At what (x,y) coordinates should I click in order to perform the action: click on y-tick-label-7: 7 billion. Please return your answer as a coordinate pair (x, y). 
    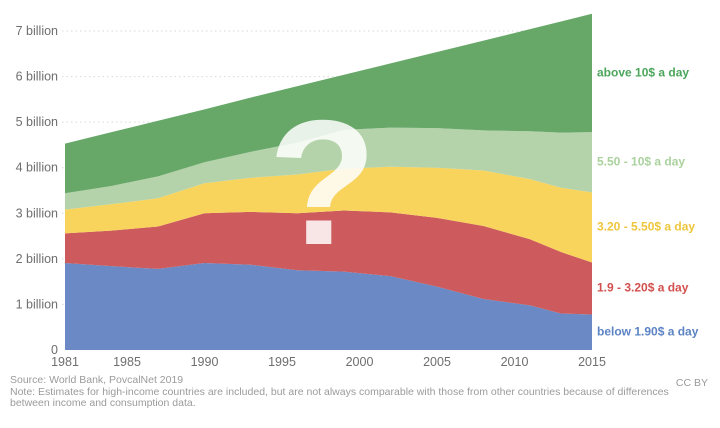
    Looking at the image, I should click on (37, 31).